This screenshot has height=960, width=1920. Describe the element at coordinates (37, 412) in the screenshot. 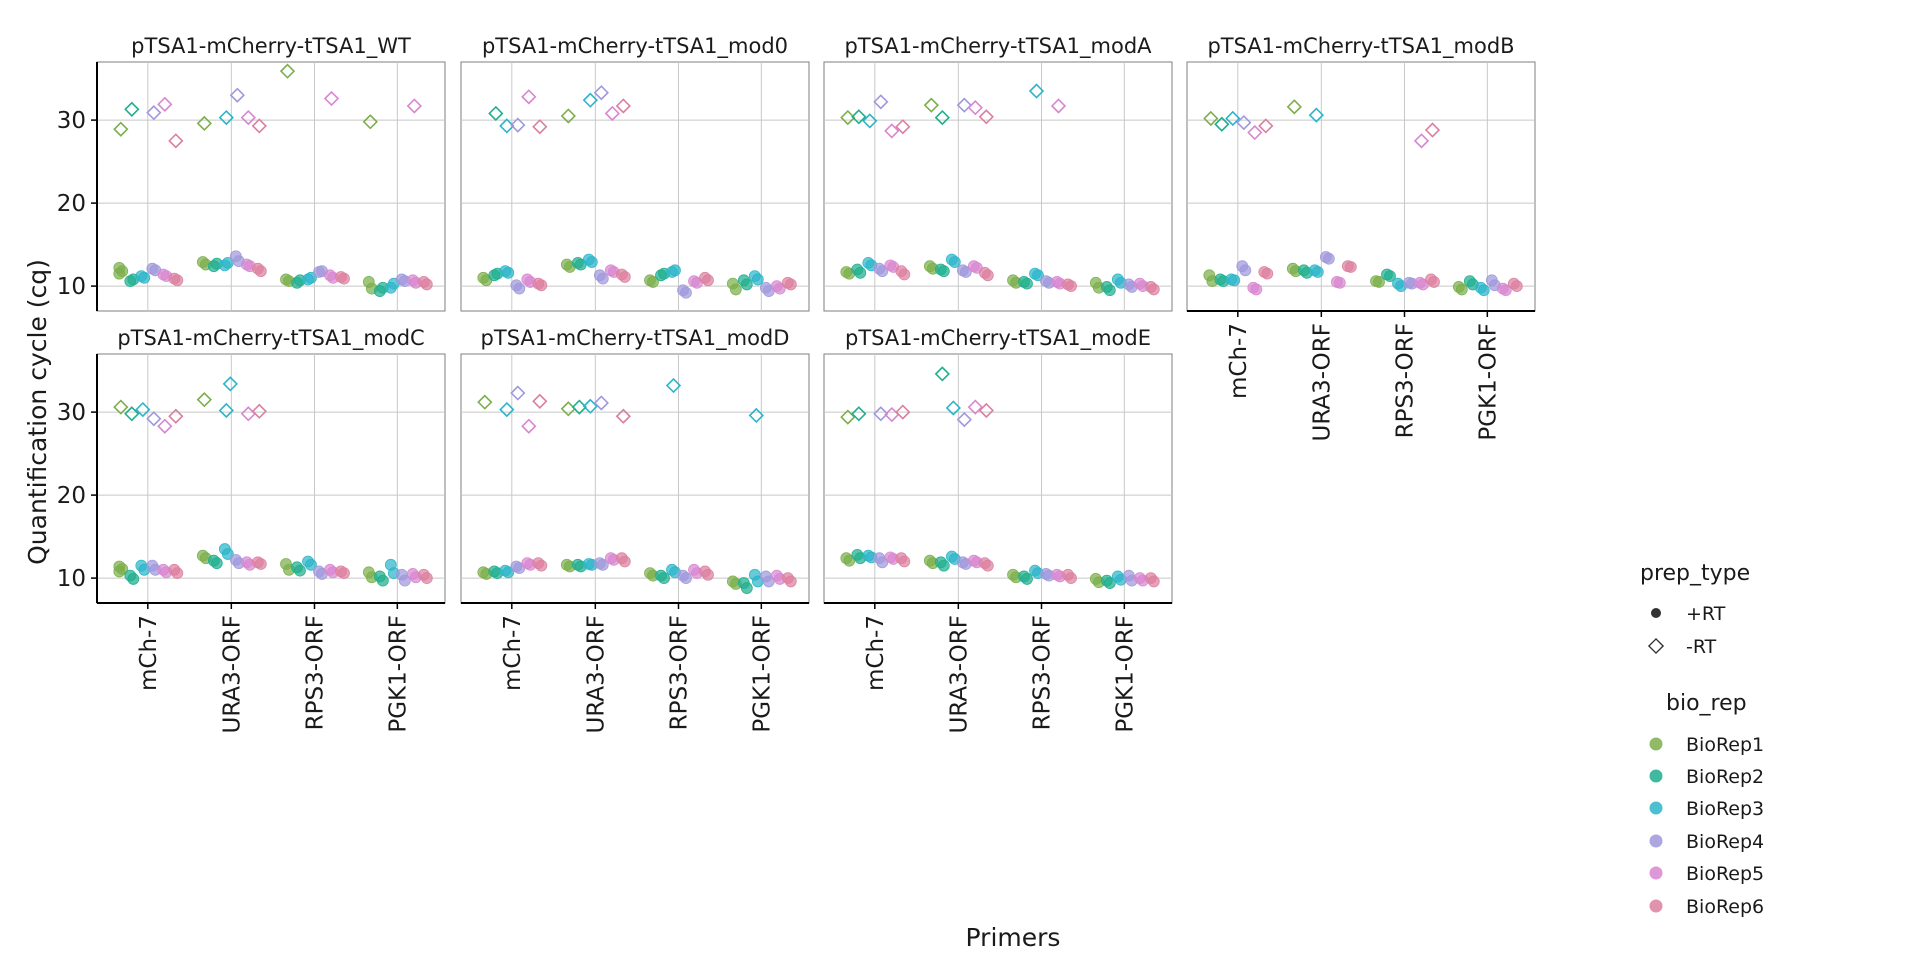

I see `y-axis-title: Quantification cycle (cq)` at that location.